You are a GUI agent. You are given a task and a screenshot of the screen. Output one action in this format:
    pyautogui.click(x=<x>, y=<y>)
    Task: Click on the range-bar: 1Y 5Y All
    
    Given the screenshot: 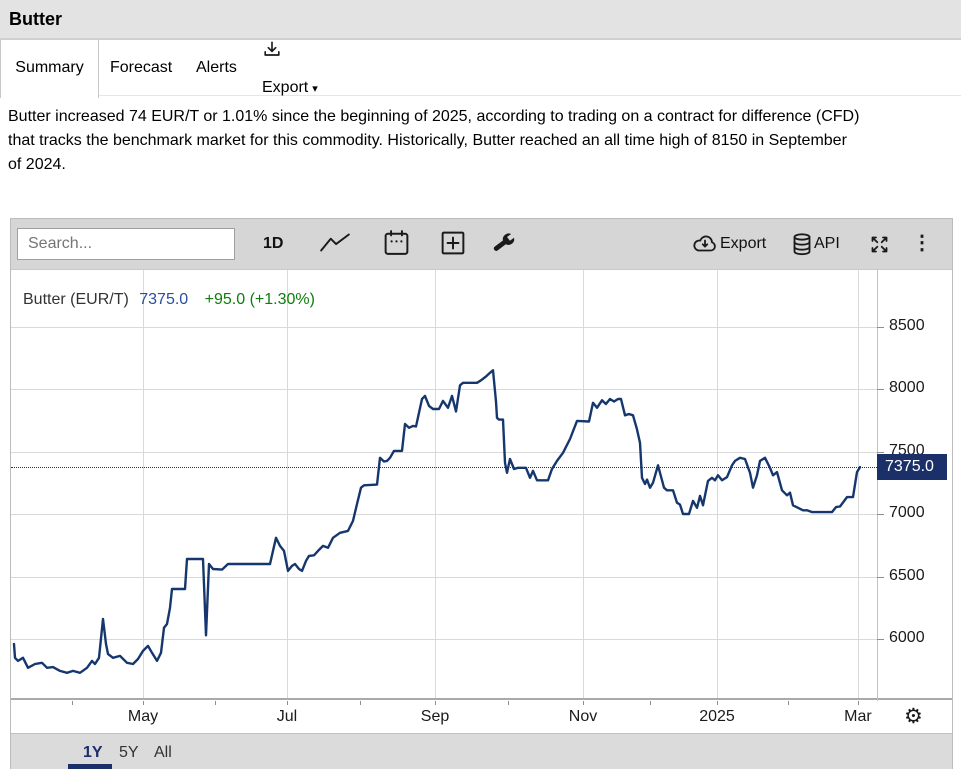 What is the action you would take?
    pyautogui.click(x=481, y=751)
    